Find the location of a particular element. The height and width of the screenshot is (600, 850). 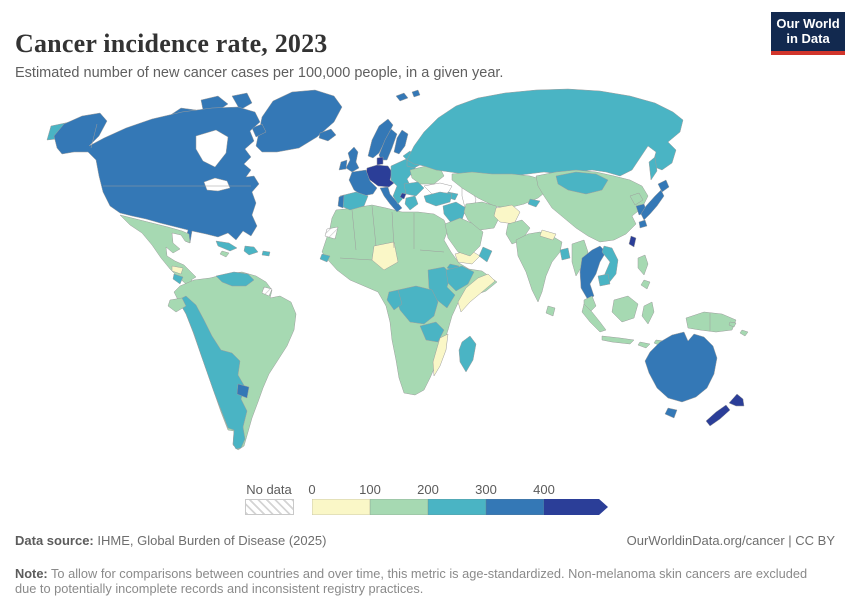

region-andes-southern-cone is located at coordinates (212, 372).